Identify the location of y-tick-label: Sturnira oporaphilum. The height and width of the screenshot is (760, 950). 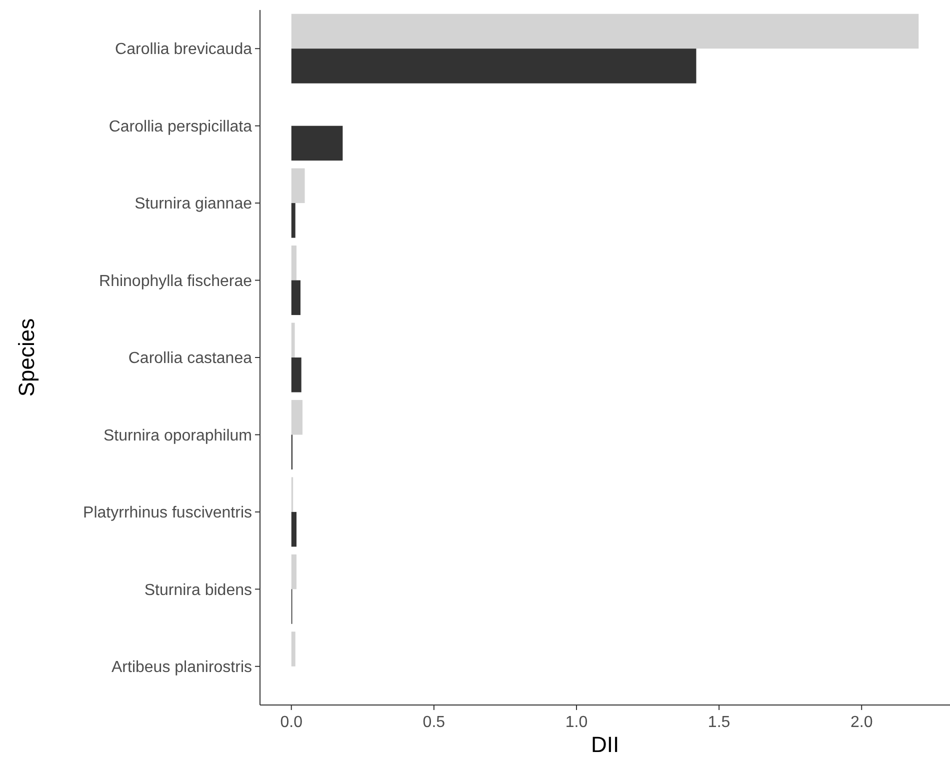
(177, 435).